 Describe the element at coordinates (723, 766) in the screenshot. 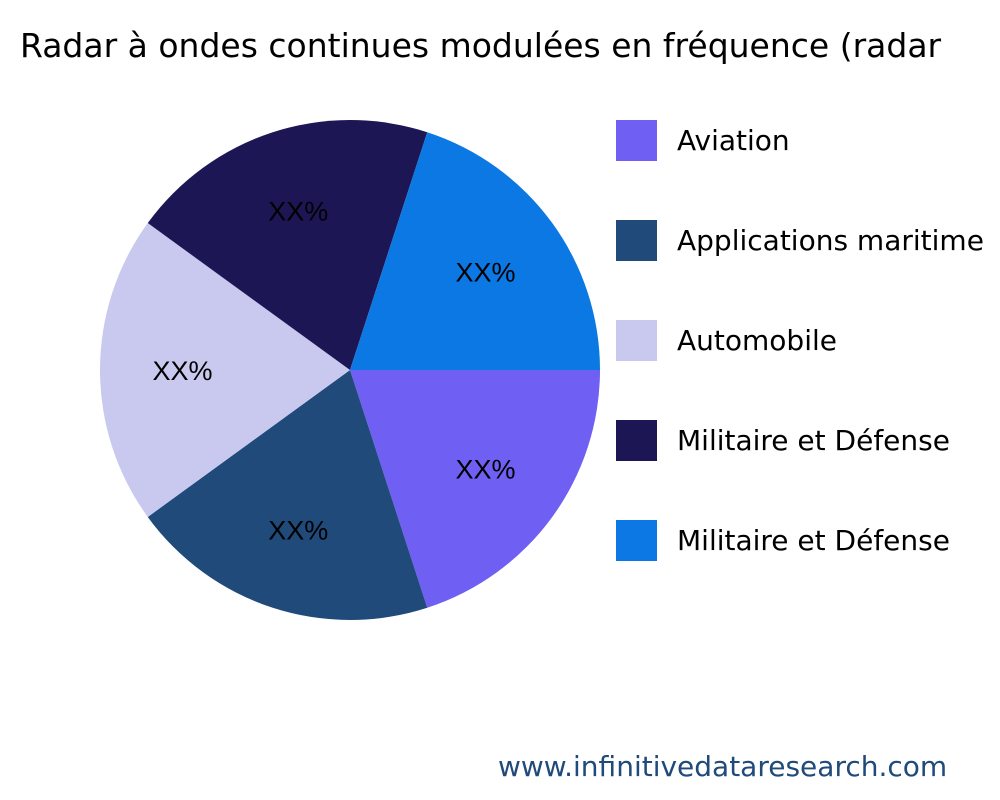

I see `footer-url: www.infinitivedataresearch.com` at that location.